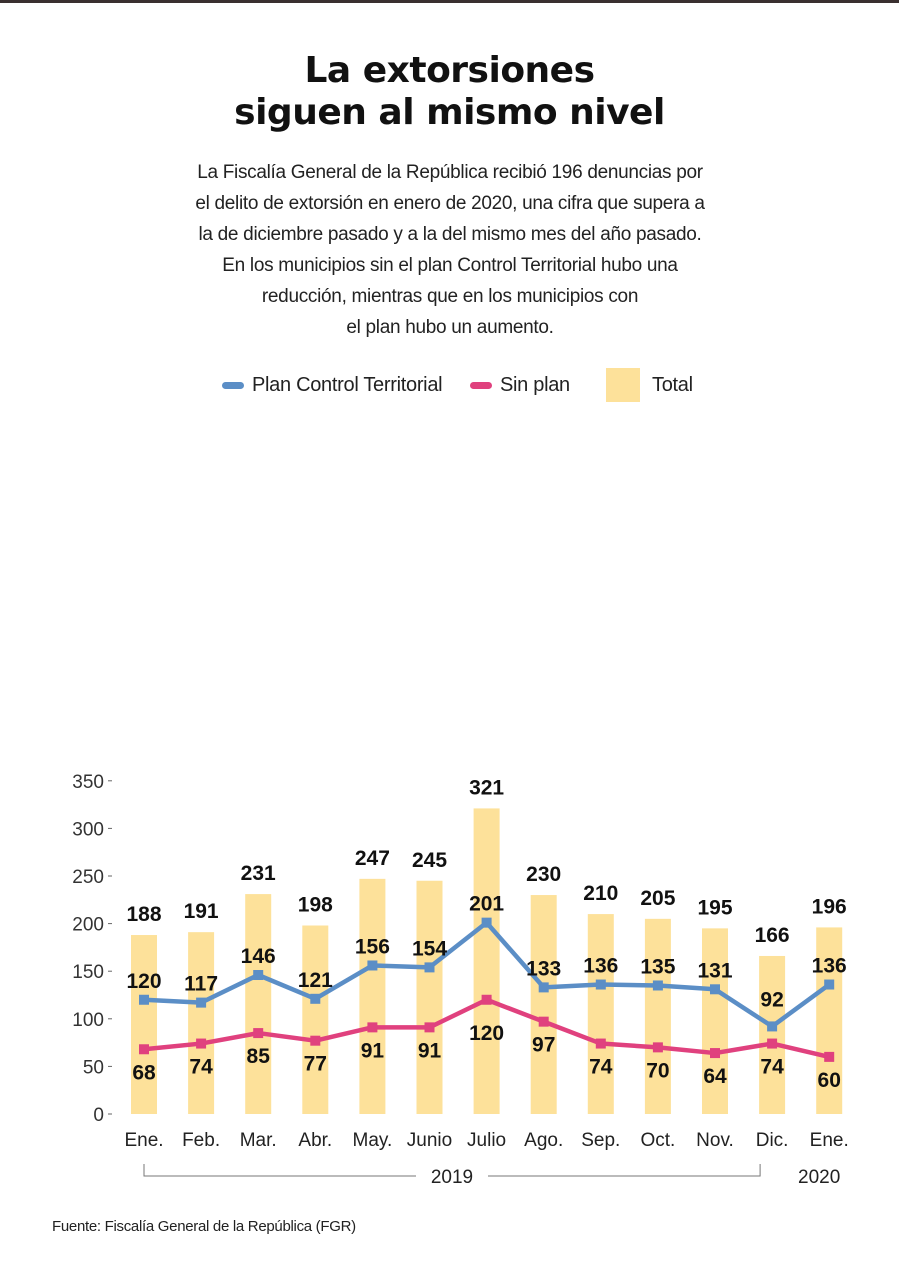  Describe the element at coordinates (315, 1140) in the screenshot. I see `x-tick-label: Abr.` at that location.